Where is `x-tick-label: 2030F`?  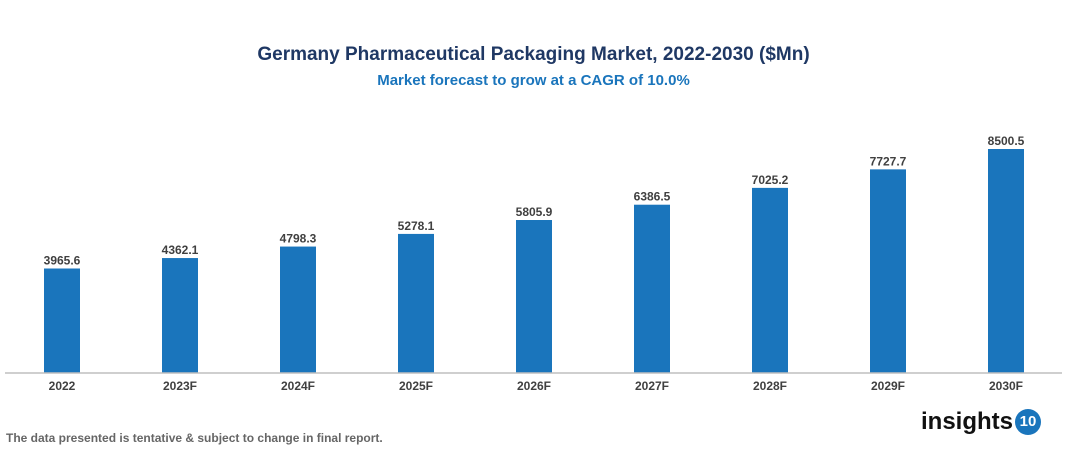
x-tick-label: 2030F is located at coordinates (1006, 386).